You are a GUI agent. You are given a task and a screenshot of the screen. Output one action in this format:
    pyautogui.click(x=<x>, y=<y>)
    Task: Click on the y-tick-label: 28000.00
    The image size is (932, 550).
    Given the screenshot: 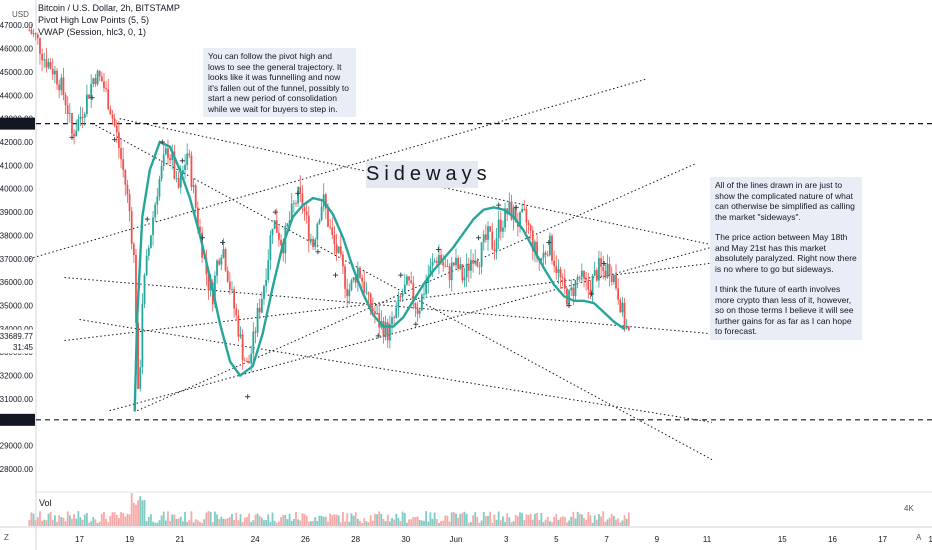 What is the action you would take?
    pyautogui.click(x=17, y=469)
    